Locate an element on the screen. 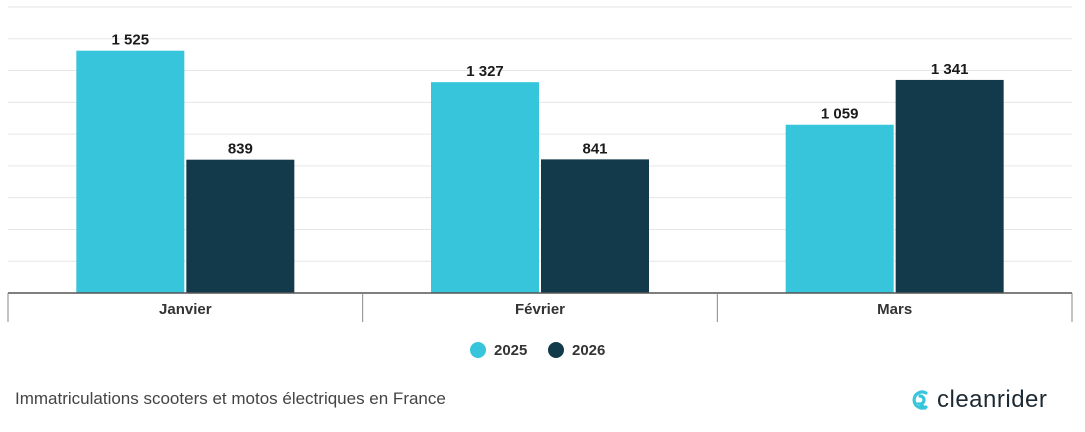 The height and width of the screenshot is (432, 1085). value-label: 1 341 is located at coordinates (950, 69).